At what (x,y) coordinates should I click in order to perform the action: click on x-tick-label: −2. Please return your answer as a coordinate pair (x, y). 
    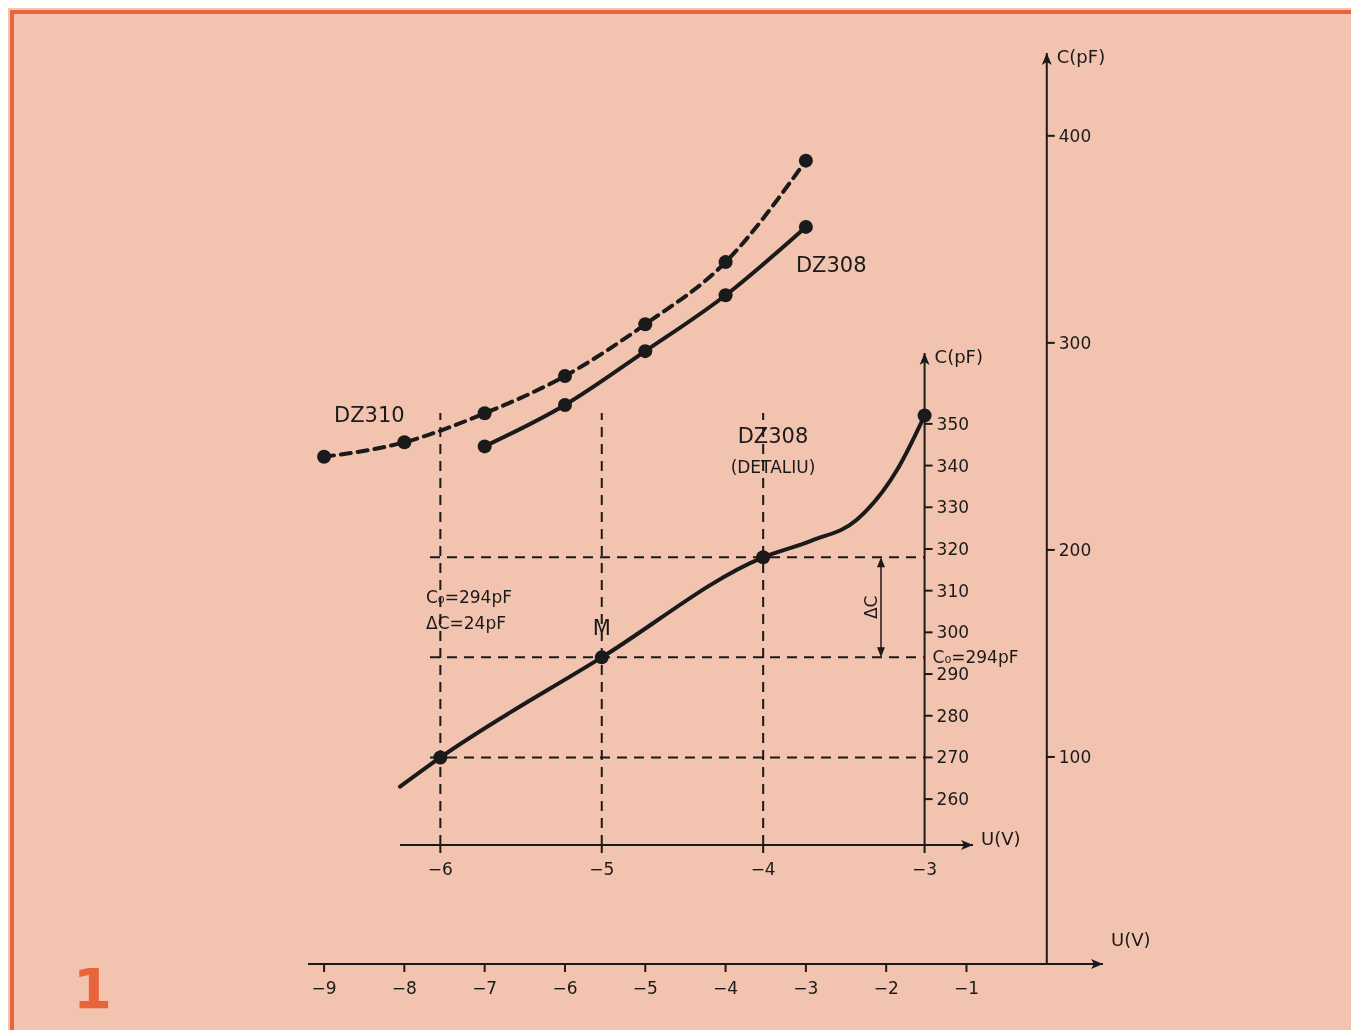
    Looking at the image, I should click on (886, 988).